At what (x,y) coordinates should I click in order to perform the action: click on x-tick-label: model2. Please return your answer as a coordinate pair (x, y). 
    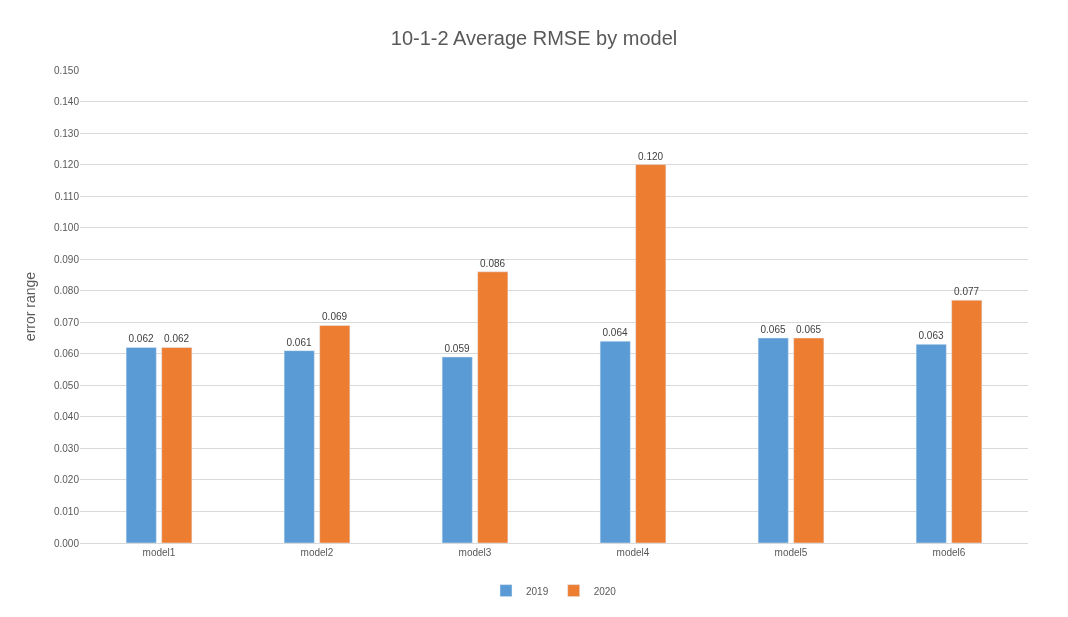
    Looking at the image, I should click on (317, 552).